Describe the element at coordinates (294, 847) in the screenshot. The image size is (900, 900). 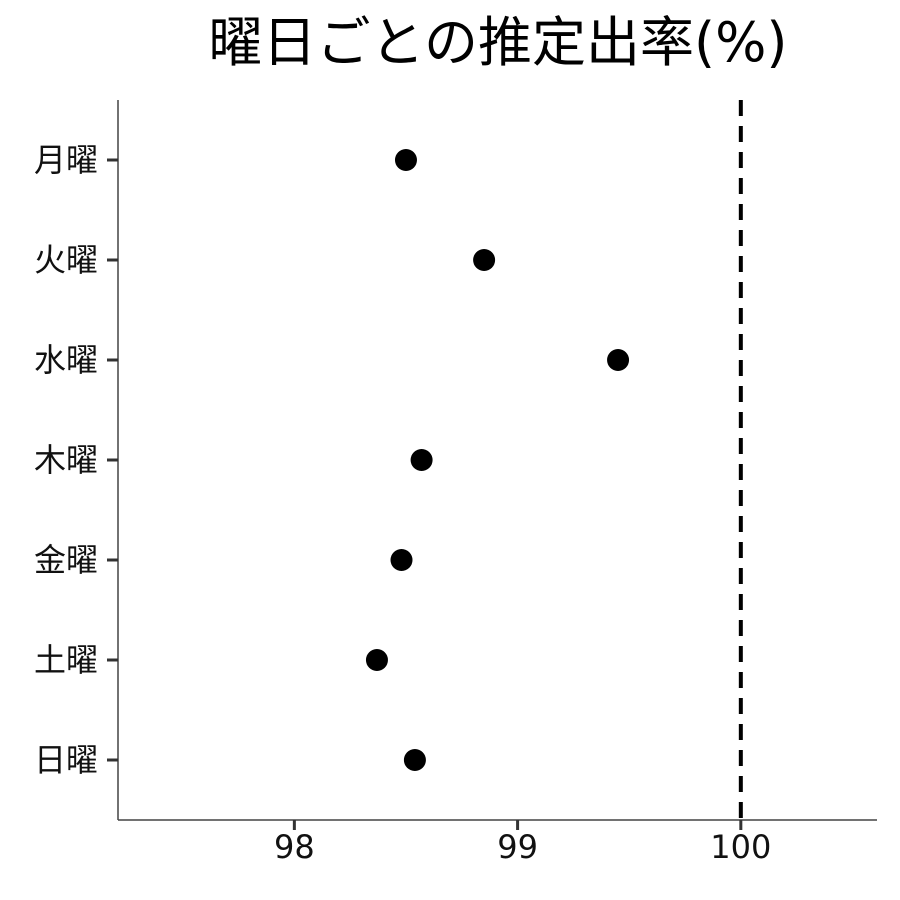
I see `x-tick-label: 98` at that location.